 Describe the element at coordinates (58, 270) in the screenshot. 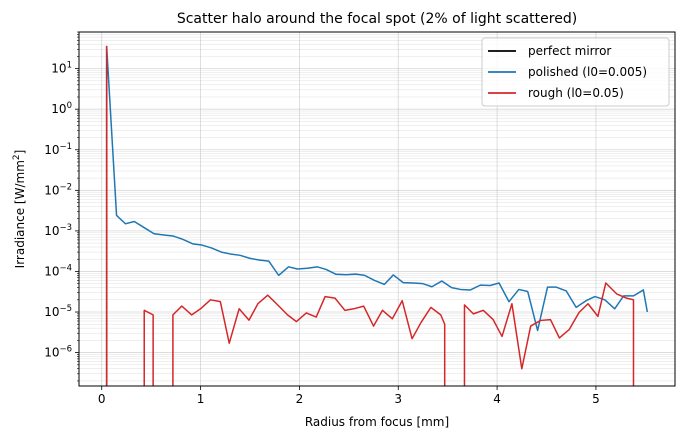

I see `y-tick-label: 10⁻⁴` at that location.